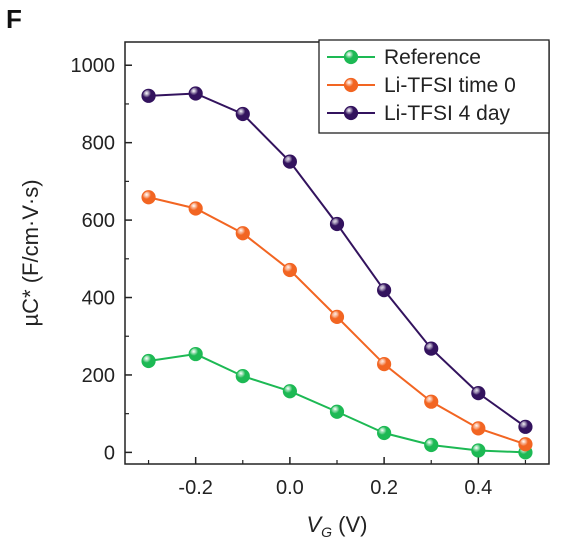 This screenshot has height=542, width=576. Describe the element at coordinates (337, 478) in the screenshot. I see `x-axis: -0.2 0.0 0.2 0.4` at that location.